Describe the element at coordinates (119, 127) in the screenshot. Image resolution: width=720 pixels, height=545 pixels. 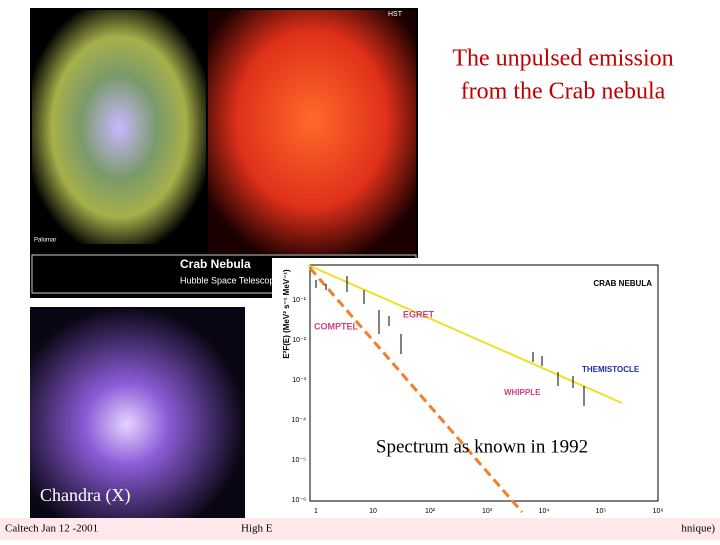
I see `palomar-image` at that location.